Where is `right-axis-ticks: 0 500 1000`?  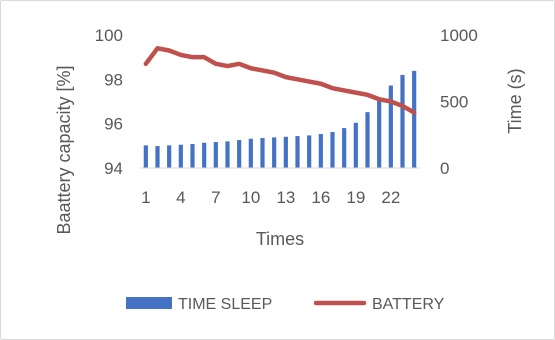 right-axis-ticks: 0 500 1000 is located at coordinates (459, 102).